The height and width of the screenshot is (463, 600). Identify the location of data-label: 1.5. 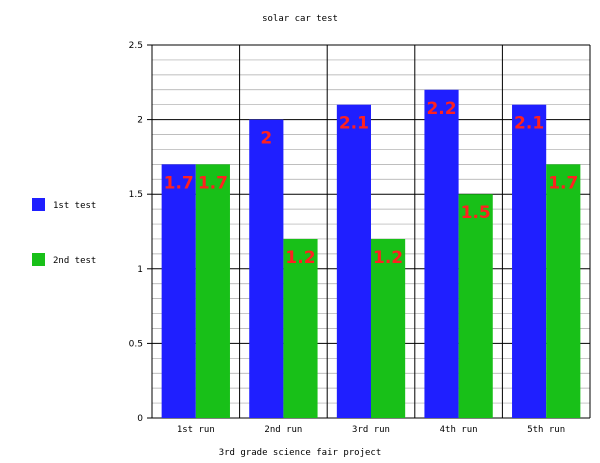
(476, 213).